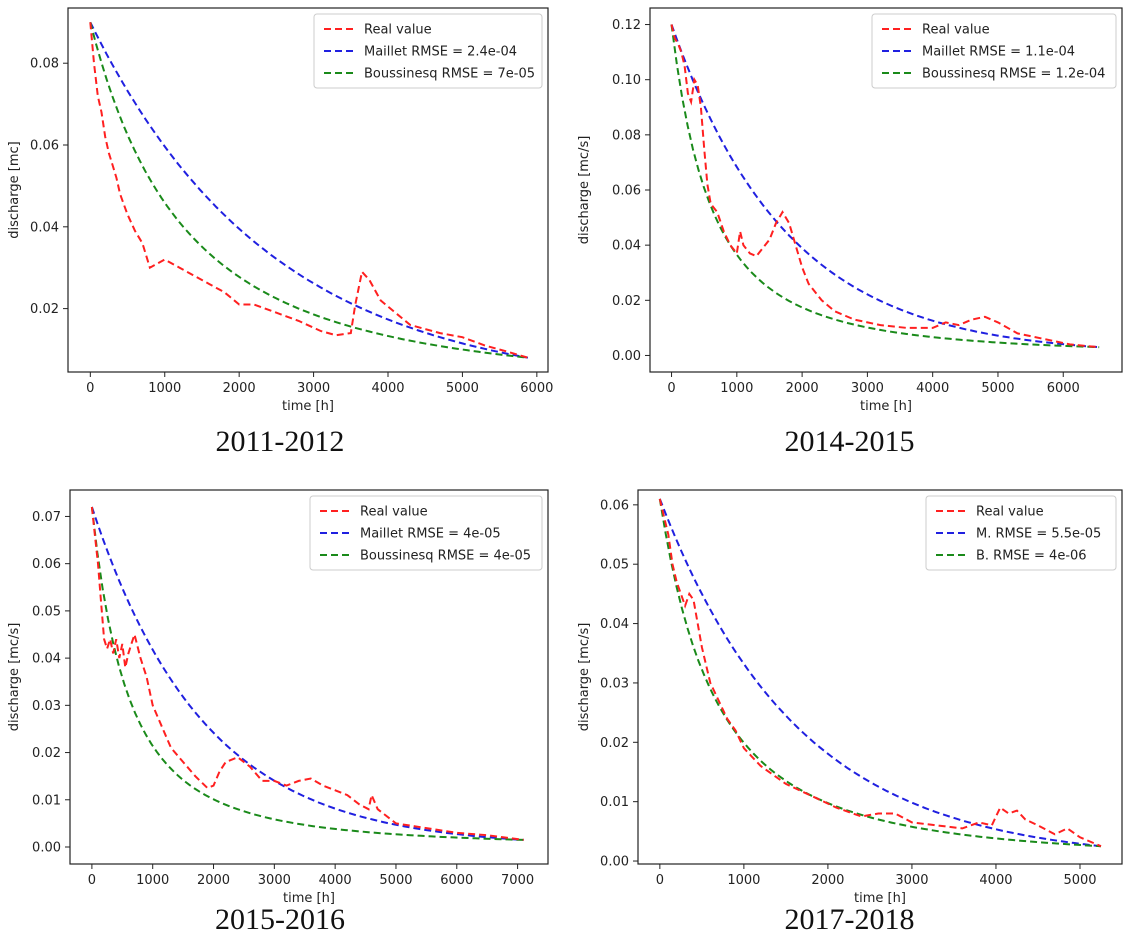 Image resolution: width=1129 pixels, height=946 pixels. I want to click on maillet-line, so click(880, 673).